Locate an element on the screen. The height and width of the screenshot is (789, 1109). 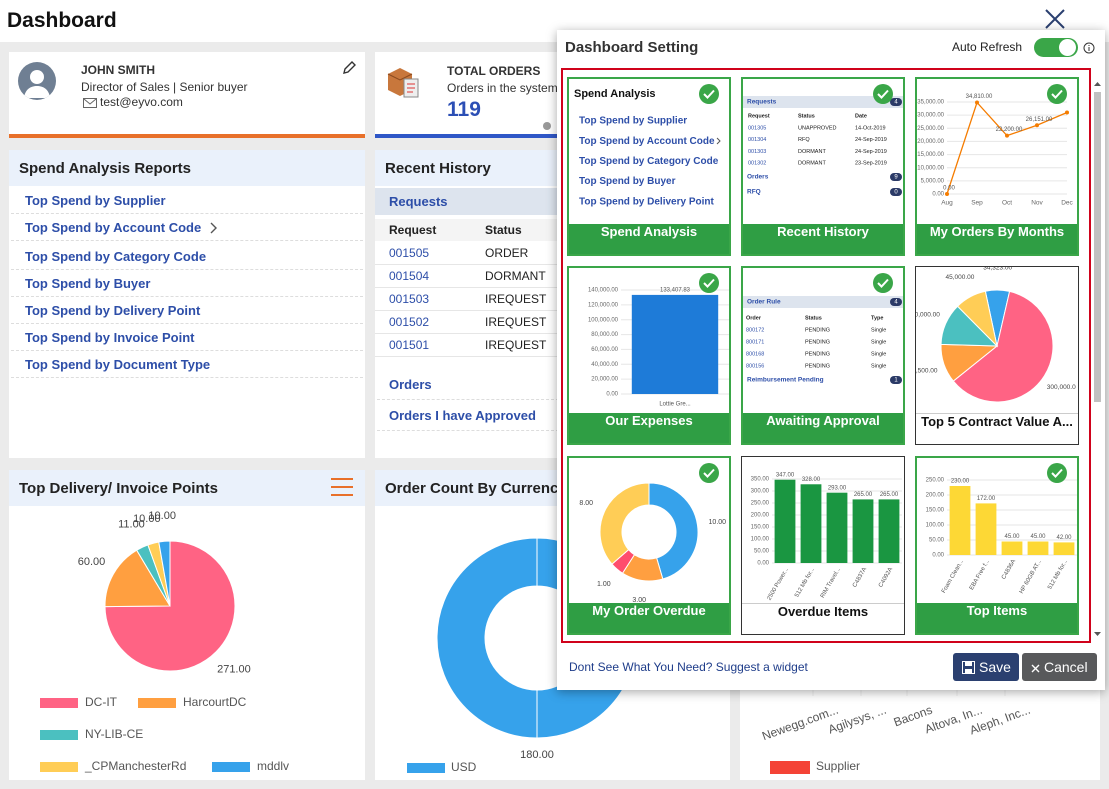
avatar-icon is located at coordinates (37, 84).